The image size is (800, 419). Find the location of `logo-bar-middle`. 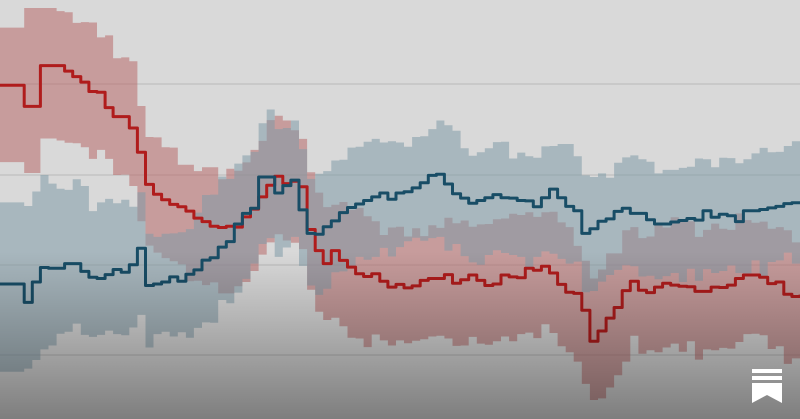

logo-bar-middle is located at coordinates (767, 378).